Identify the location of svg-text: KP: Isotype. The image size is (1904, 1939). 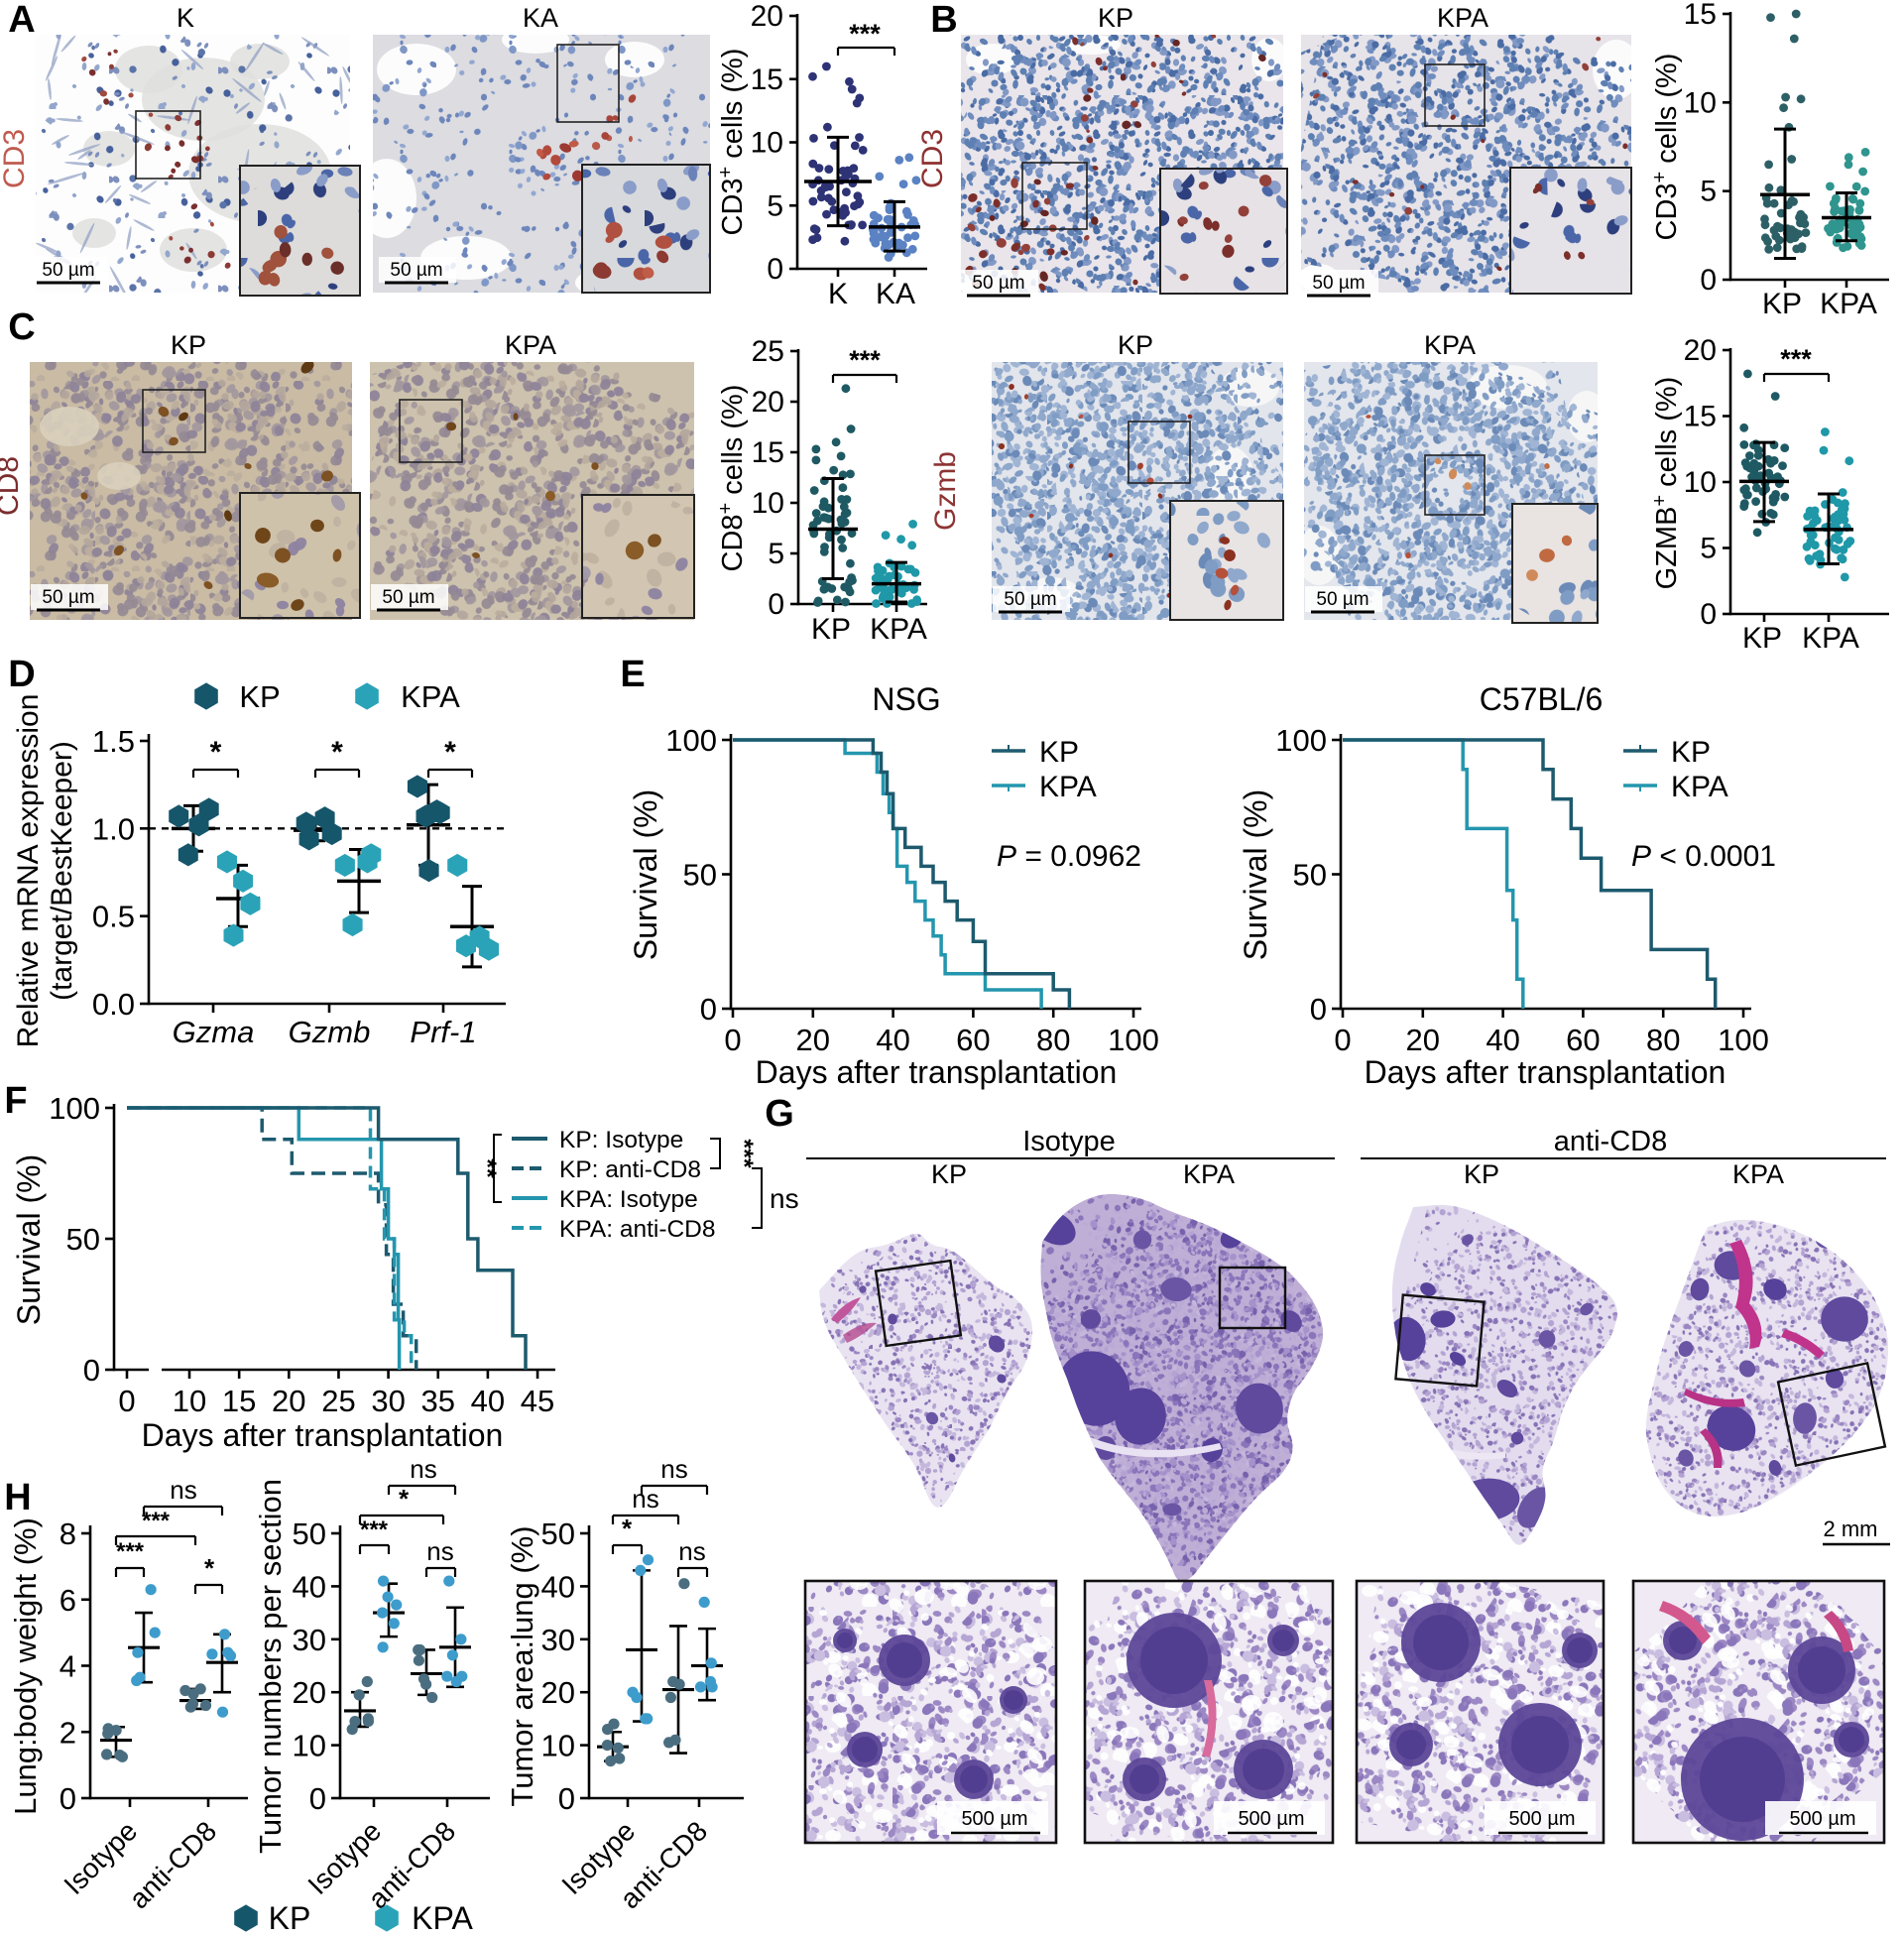
(621, 1140).